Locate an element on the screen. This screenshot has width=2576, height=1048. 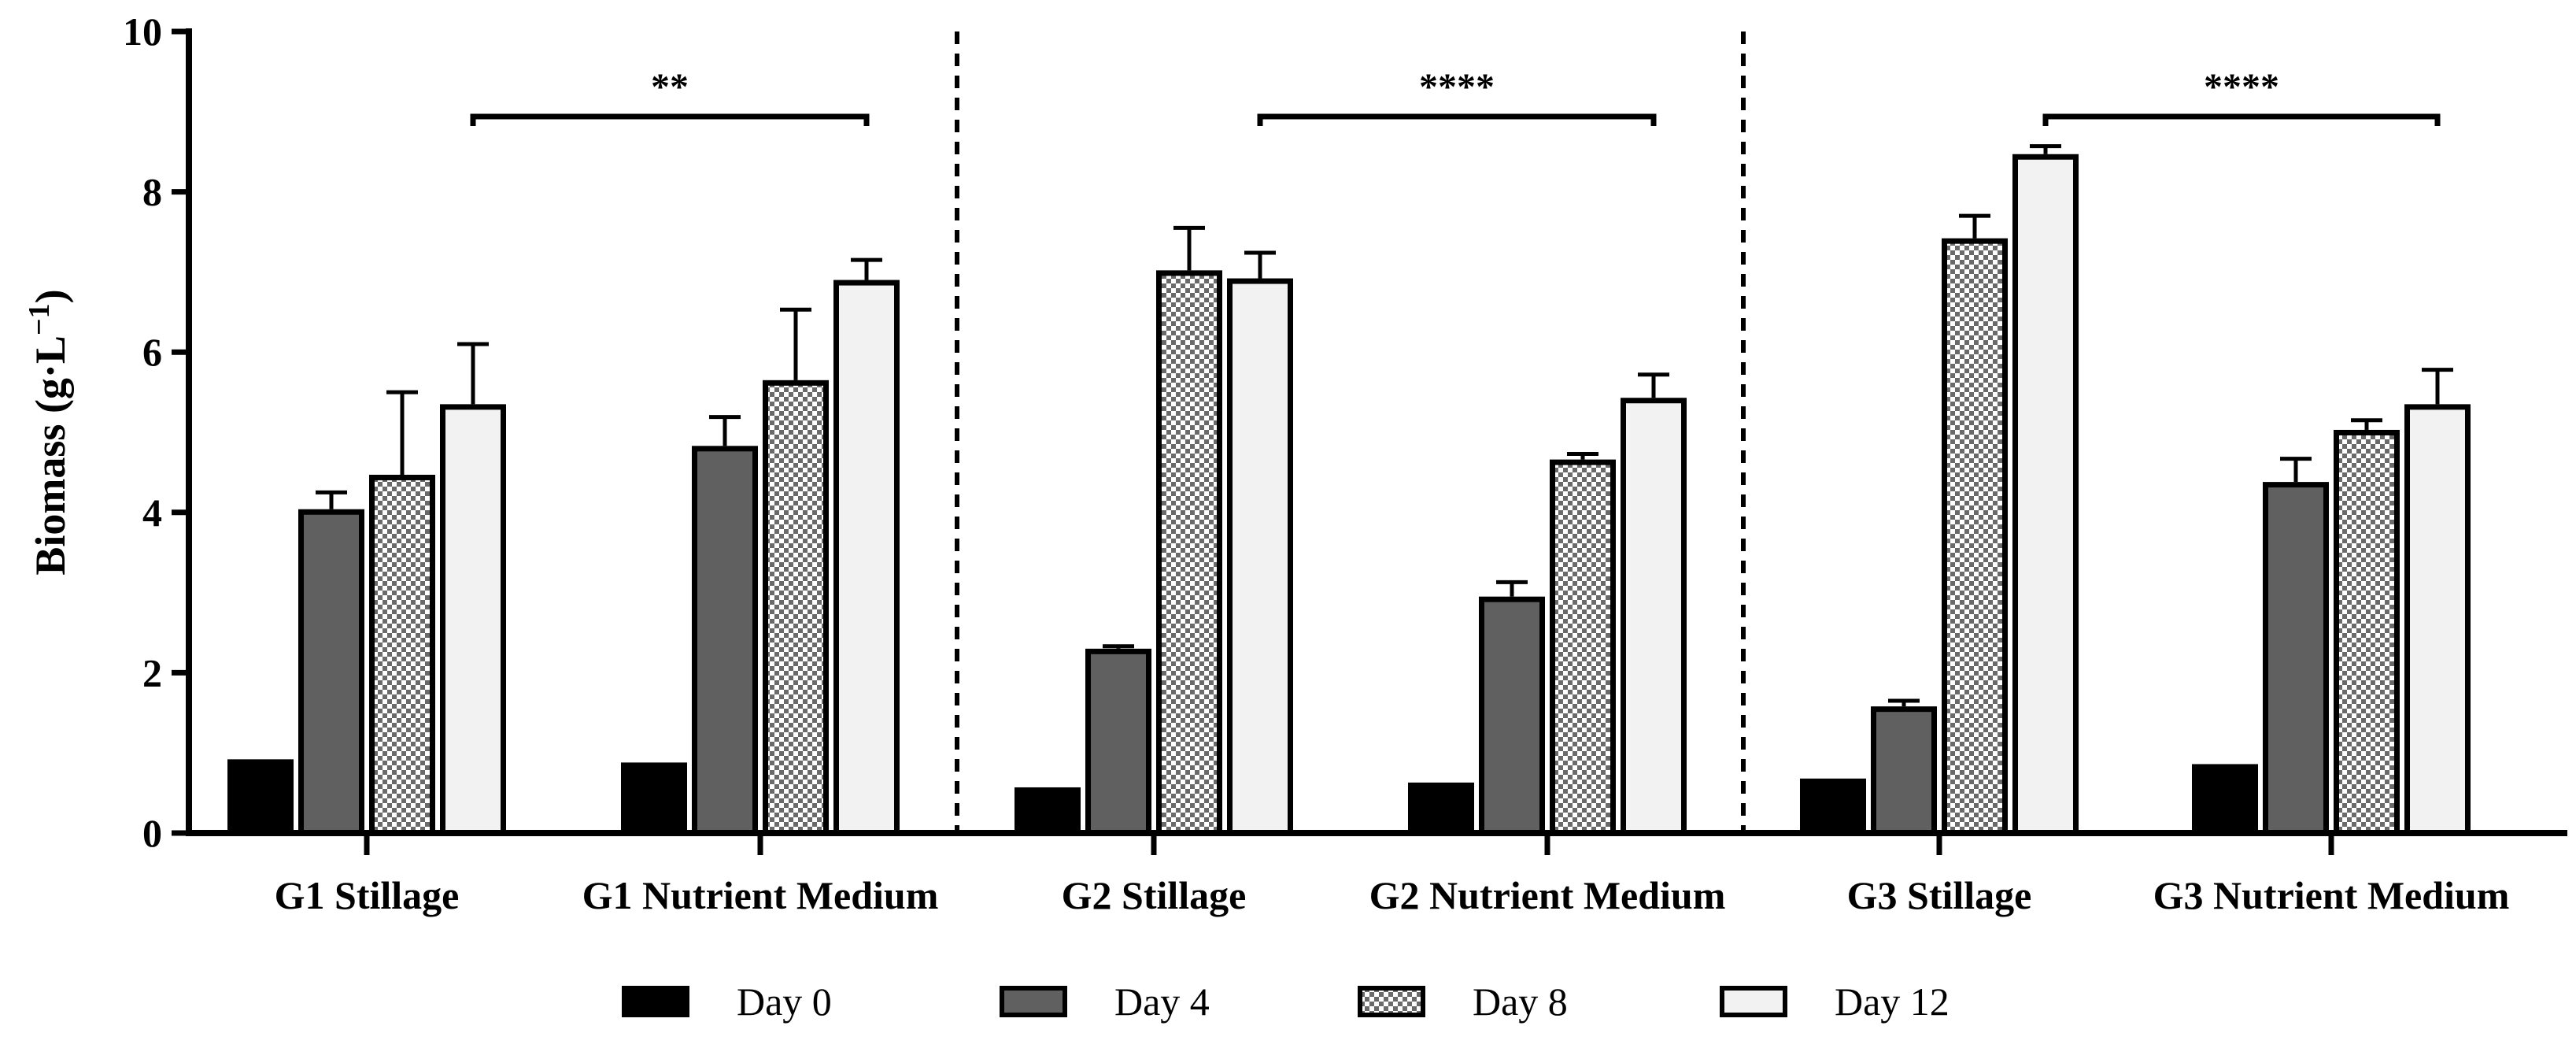
x-tick-label-g1-stillage: G1 Stillage is located at coordinates (367, 895).